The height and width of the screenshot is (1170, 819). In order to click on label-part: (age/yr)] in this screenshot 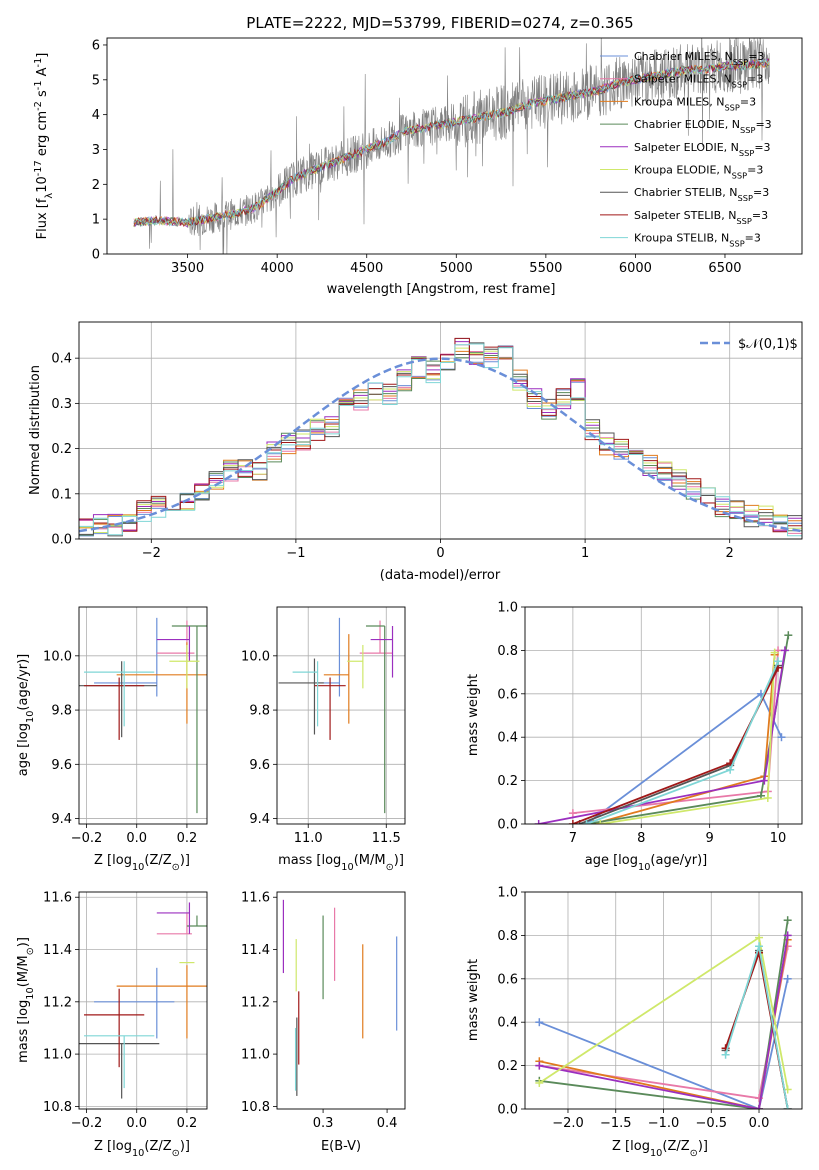, I will do `click(678, 860)`.